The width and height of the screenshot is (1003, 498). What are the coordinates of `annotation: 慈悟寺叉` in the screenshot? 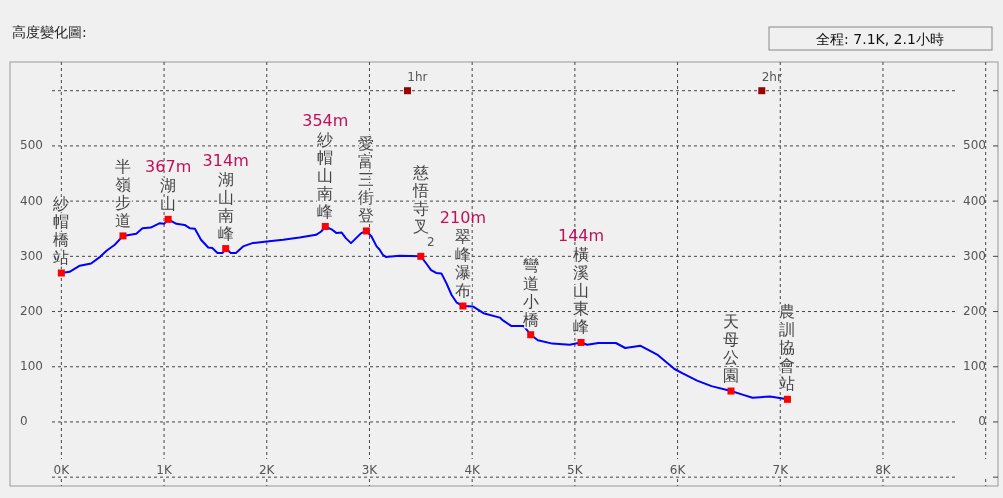 It's located at (420, 200).